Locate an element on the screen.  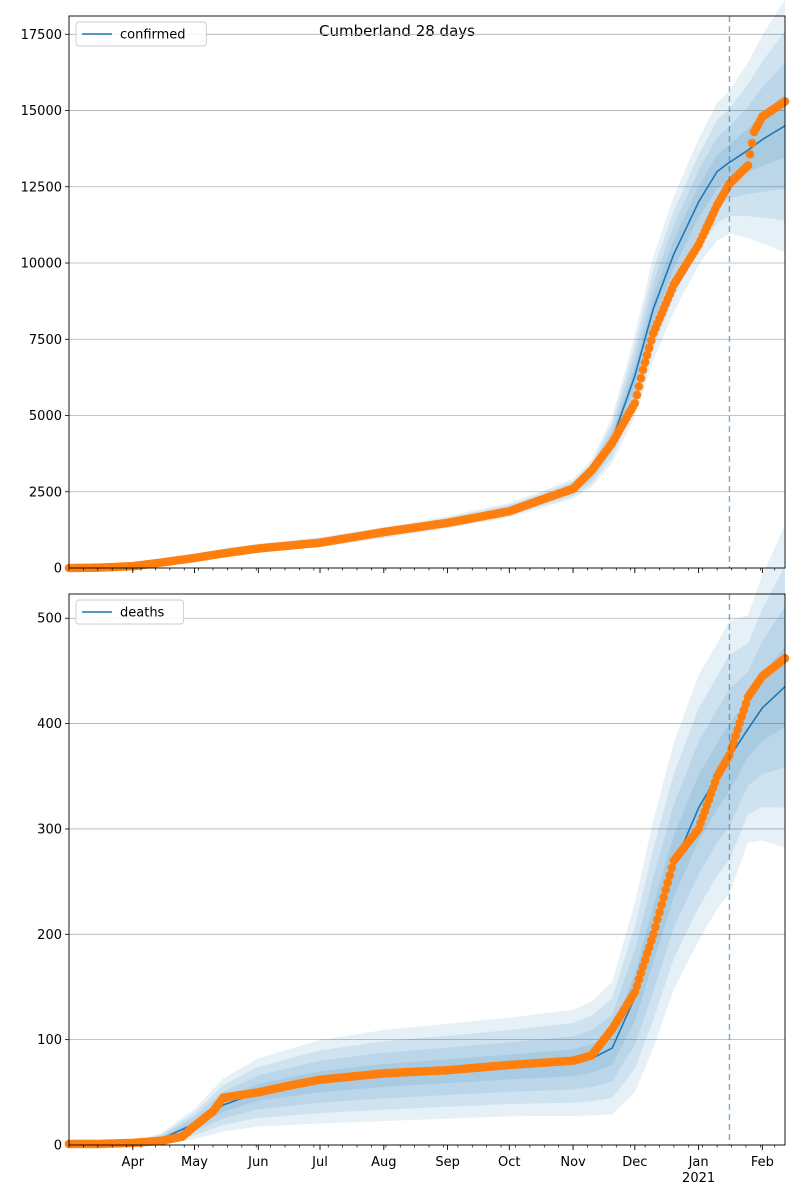
x-tick-label: Aug is located at coordinates (383, 1162).